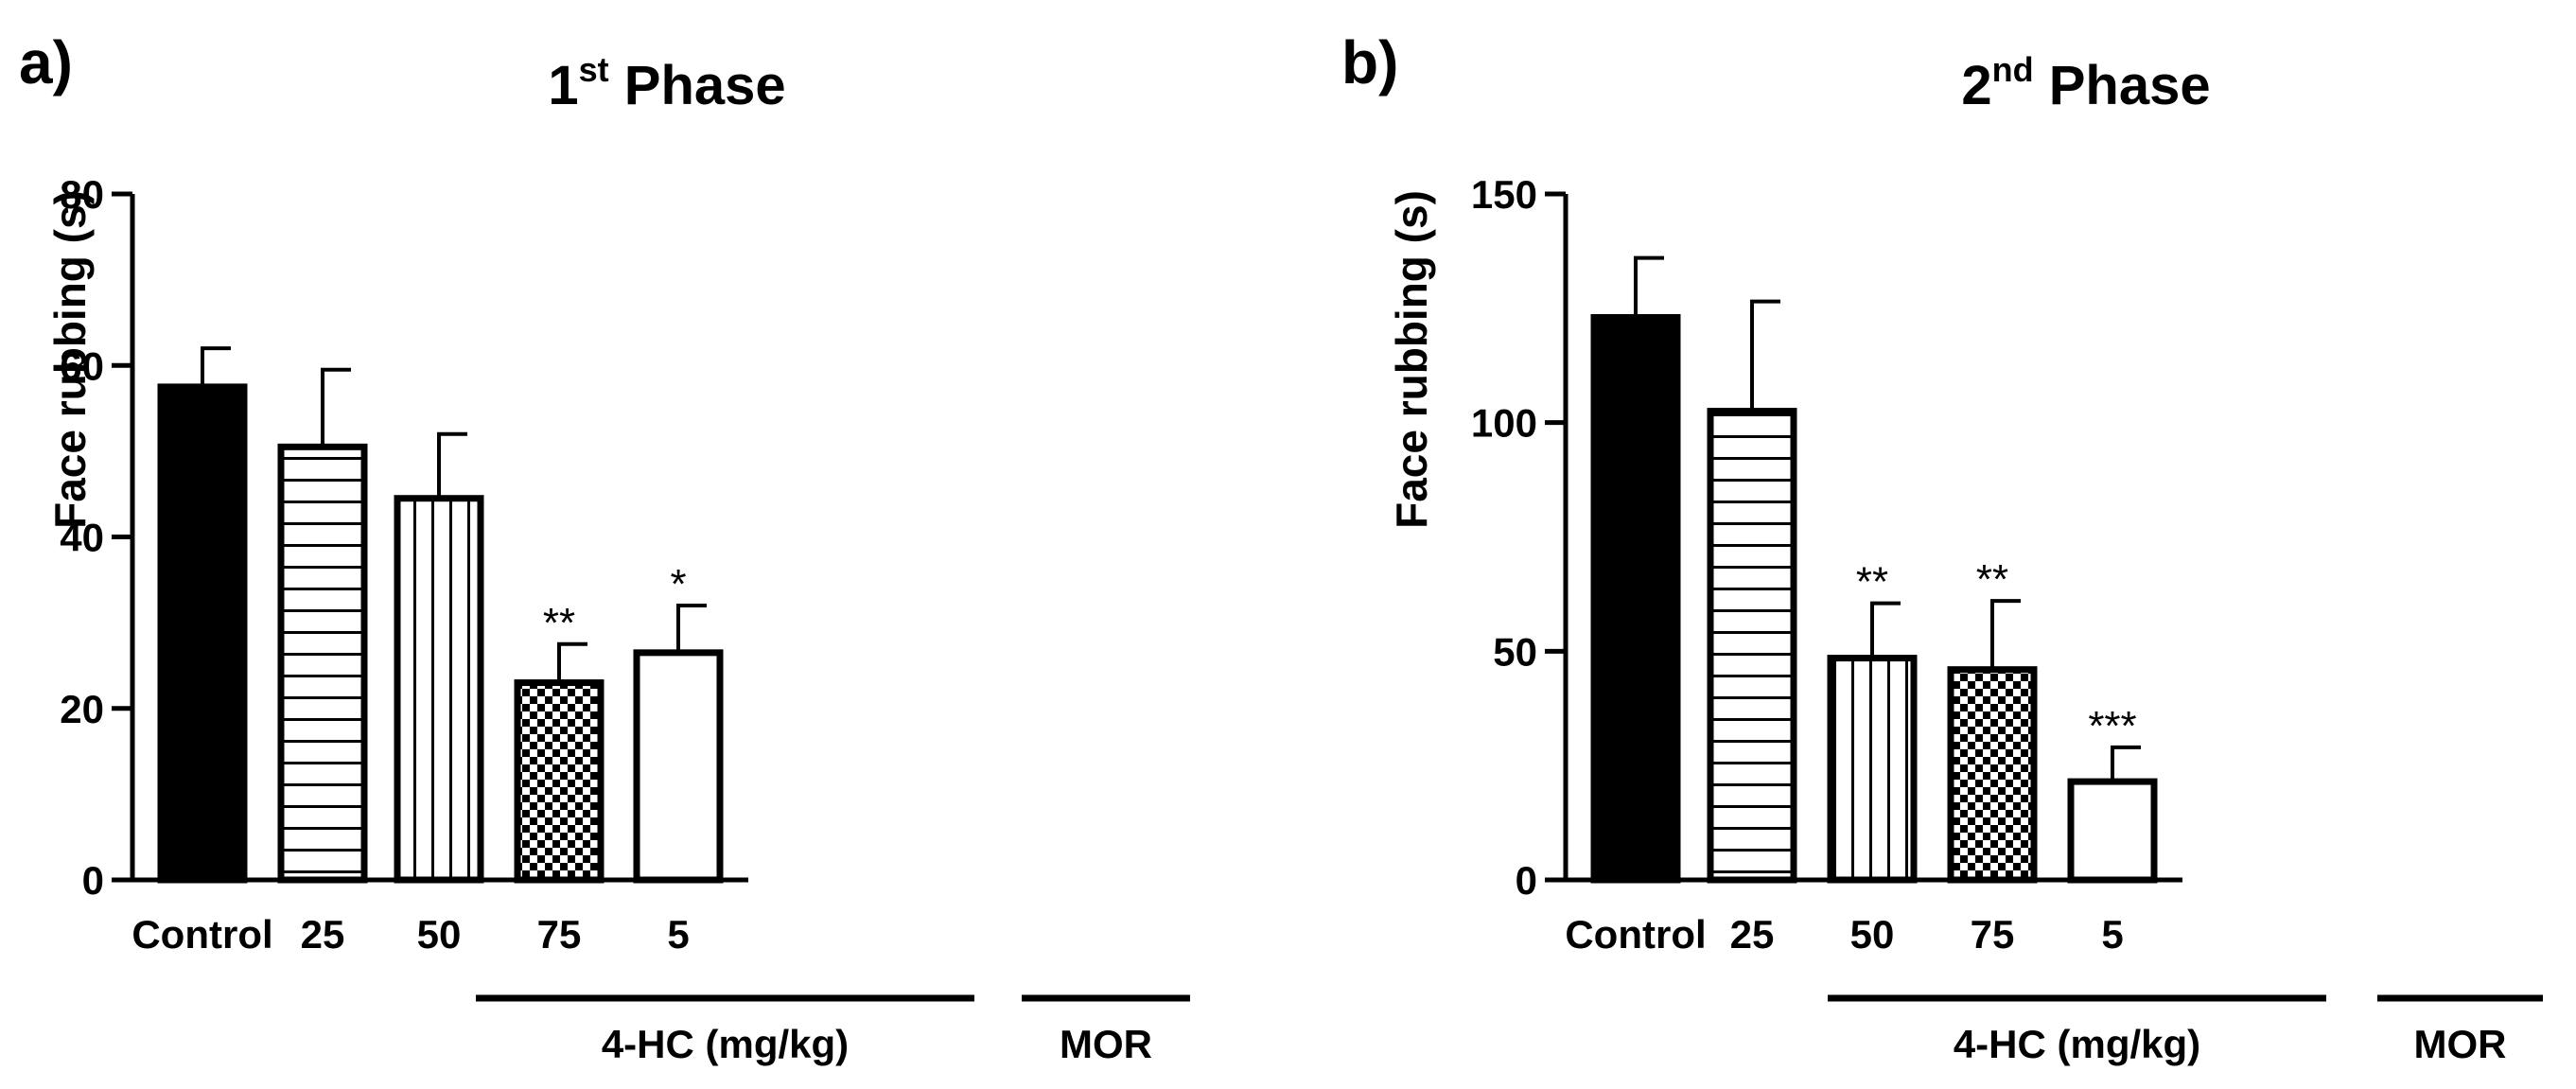  What do you see at coordinates (46, 62) in the screenshot?
I see `panel-label: a)` at bounding box center [46, 62].